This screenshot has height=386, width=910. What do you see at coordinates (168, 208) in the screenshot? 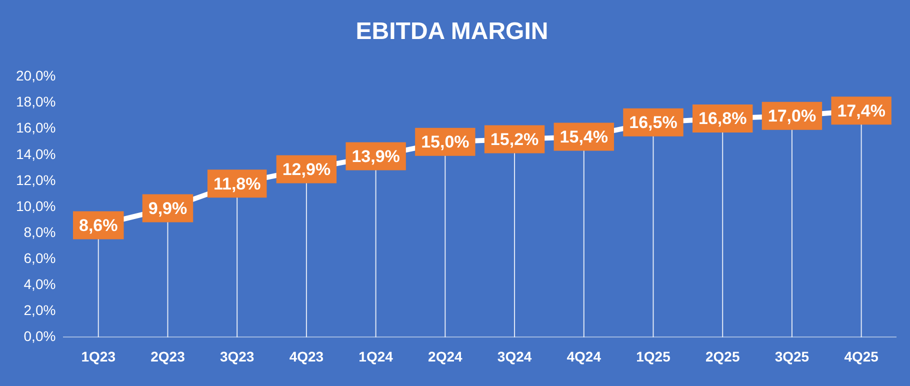
I see `data-label: 9,9%` at bounding box center [168, 208].